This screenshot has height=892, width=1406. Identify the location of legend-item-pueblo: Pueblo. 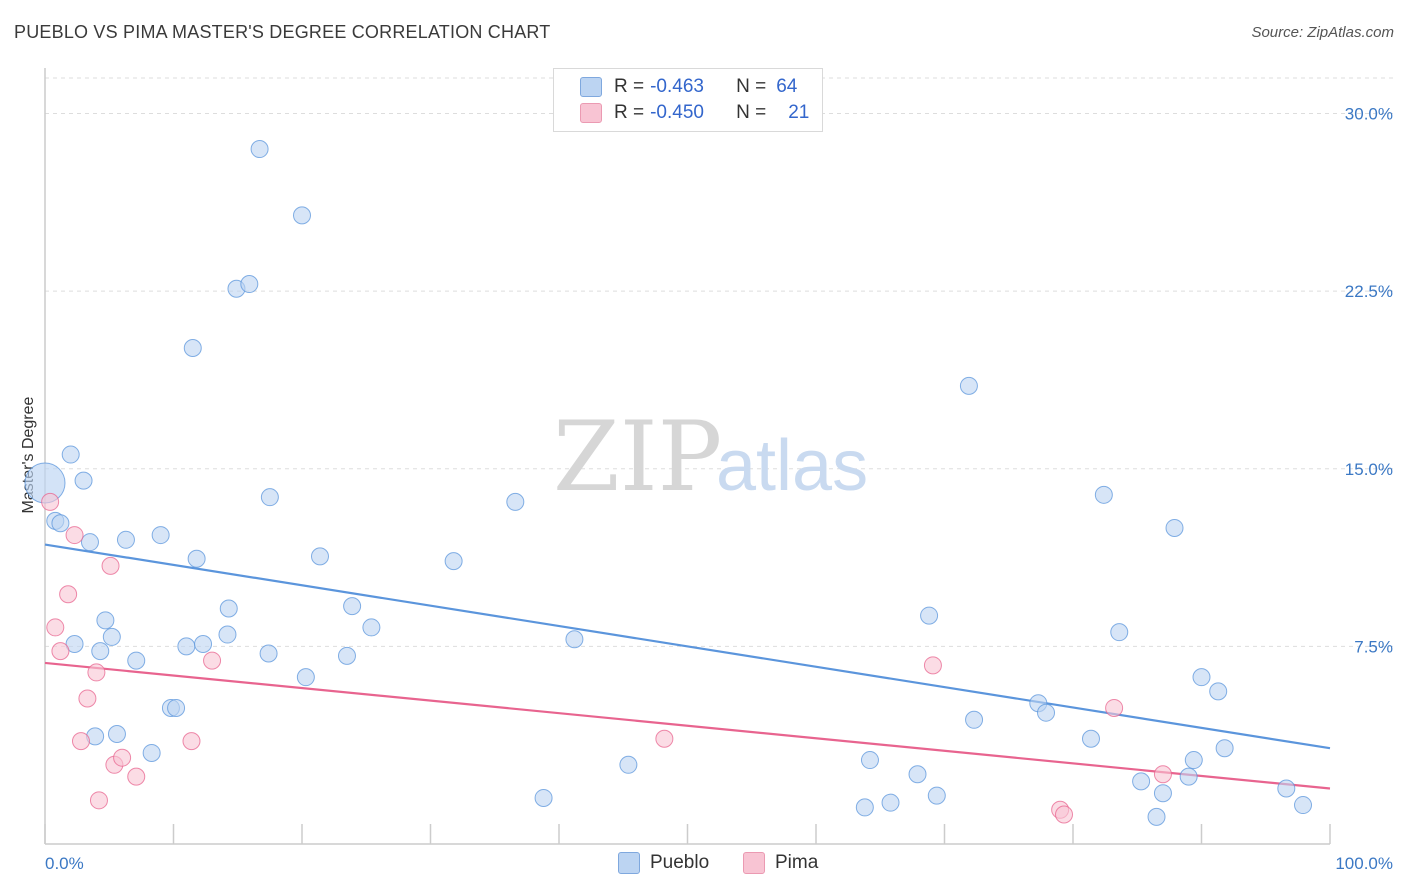
(663, 863).